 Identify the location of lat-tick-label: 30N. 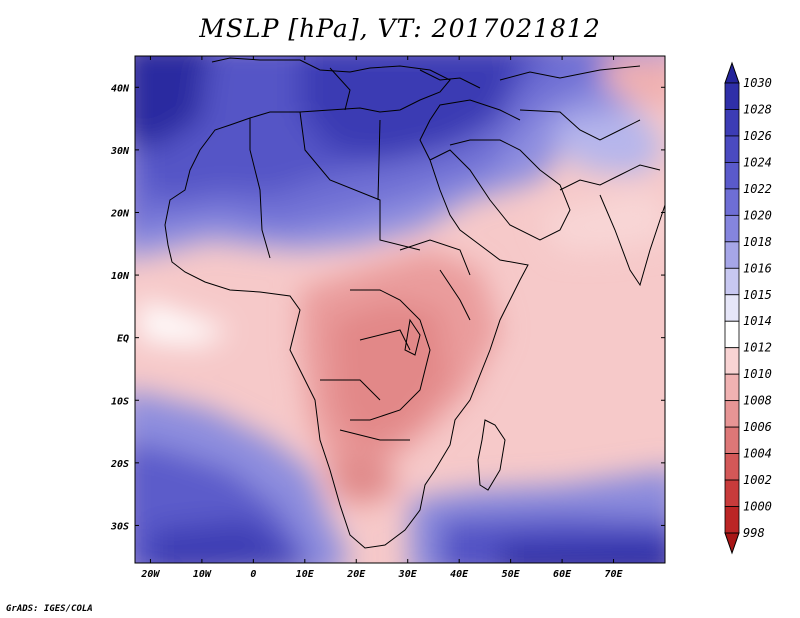
(120, 151).